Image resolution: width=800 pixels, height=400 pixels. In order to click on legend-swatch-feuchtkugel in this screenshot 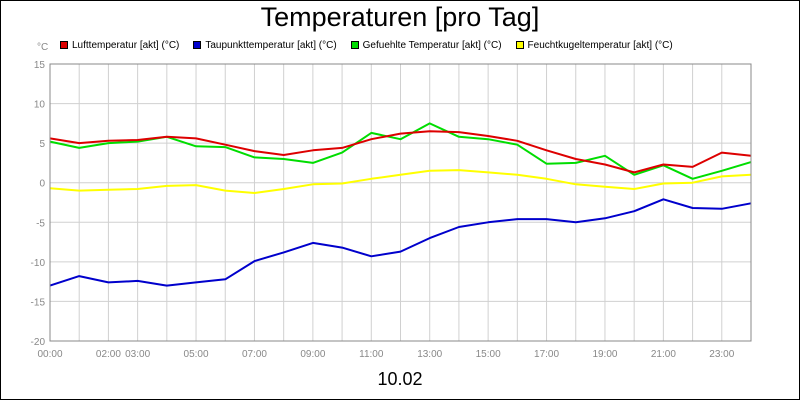, I will do `click(519, 45)`.